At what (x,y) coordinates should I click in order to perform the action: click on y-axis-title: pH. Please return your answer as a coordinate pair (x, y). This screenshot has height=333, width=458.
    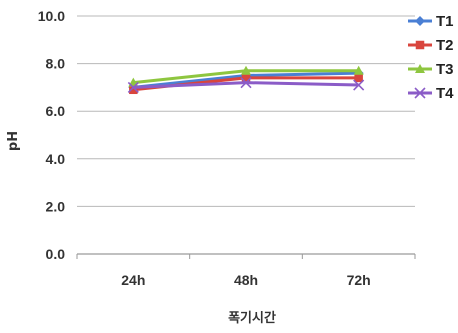
    Looking at the image, I should click on (13, 141).